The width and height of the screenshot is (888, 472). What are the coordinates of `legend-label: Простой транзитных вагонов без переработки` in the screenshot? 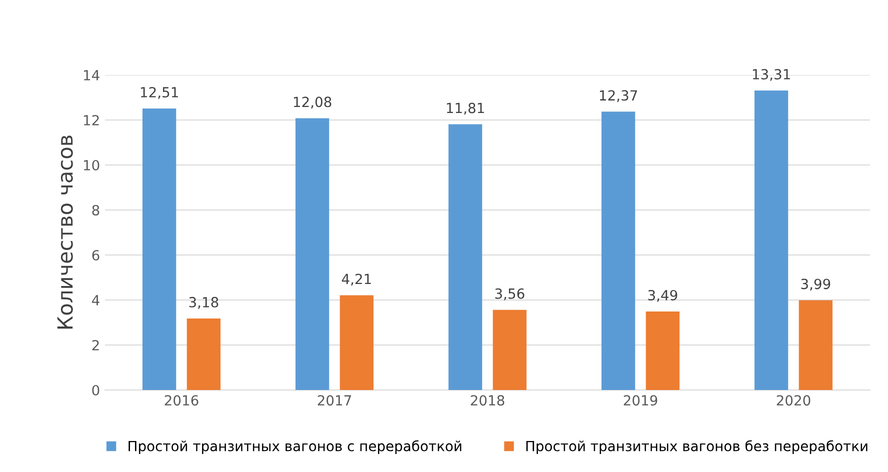 It's located at (697, 447).